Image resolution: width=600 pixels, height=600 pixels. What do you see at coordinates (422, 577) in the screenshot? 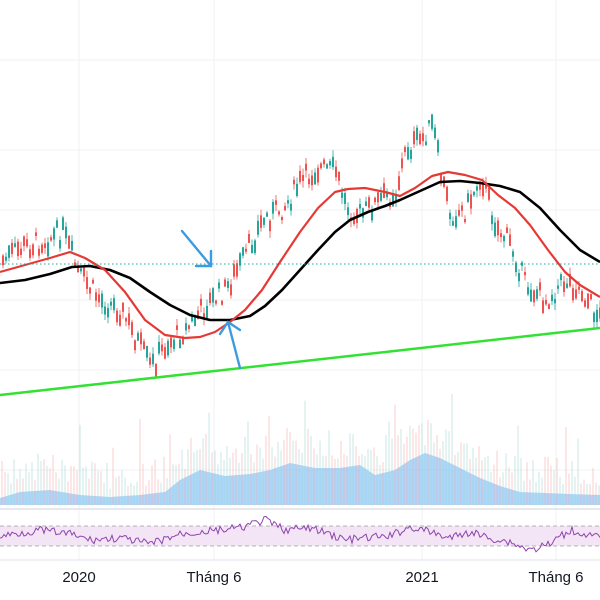
I see `x-tick-label: 2021` at bounding box center [422, 577].